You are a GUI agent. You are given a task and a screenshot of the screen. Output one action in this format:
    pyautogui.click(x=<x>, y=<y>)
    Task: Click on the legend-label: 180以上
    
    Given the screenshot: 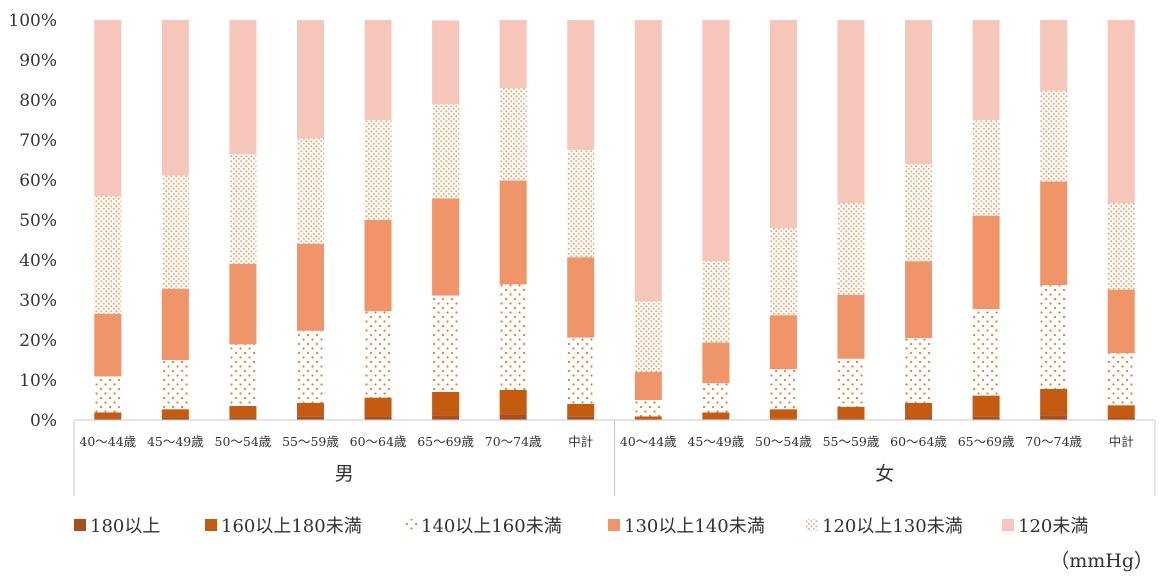 What is the action you would take?
    pyautogui.click(x=125, y=526)
    